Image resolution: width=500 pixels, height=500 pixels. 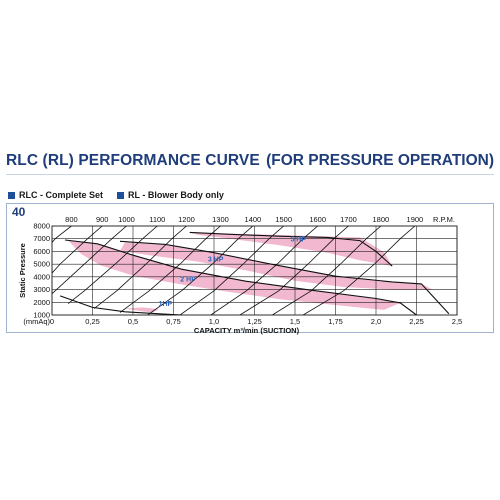 I want to click on chart-title: RLC (RL) PERFORMANCE CURVE, so click(x=133, y=160).